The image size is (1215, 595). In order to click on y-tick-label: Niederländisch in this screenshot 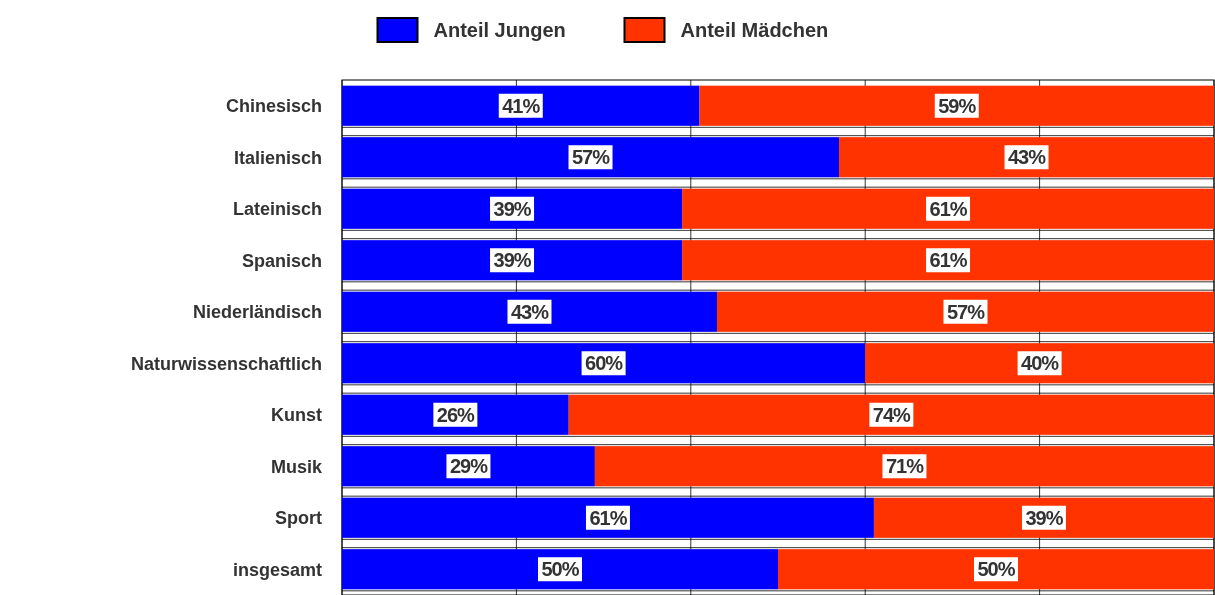, I will do `click(257, 312)`.